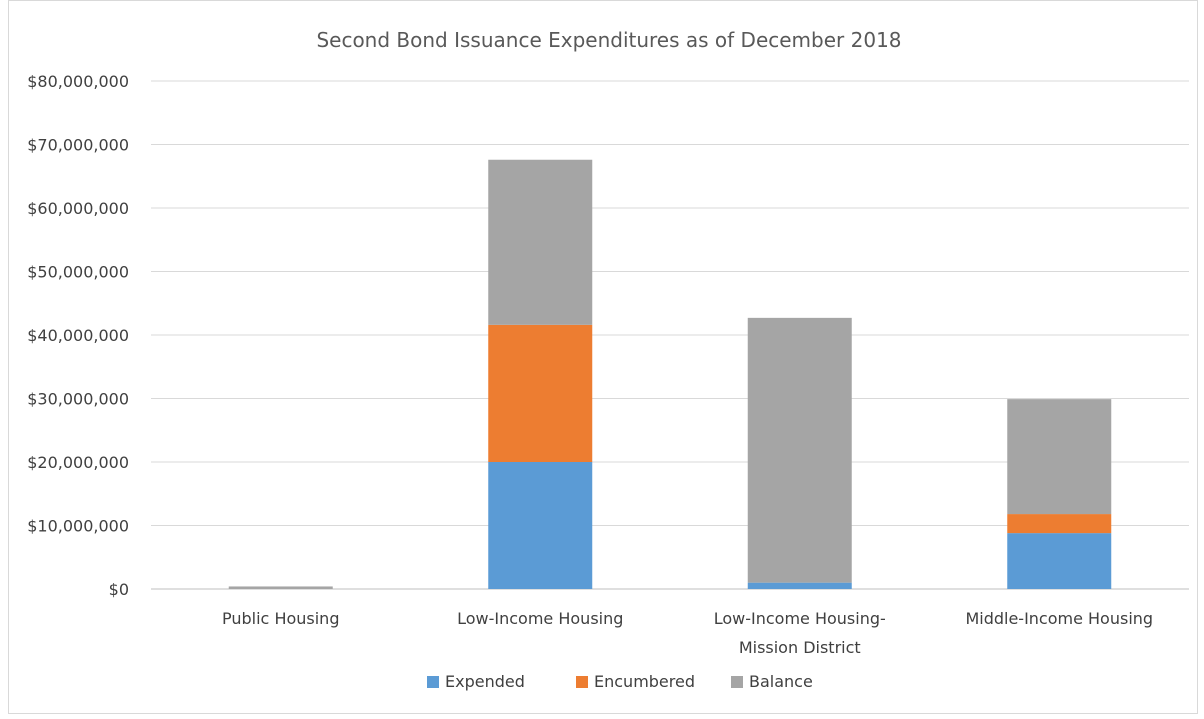  I want to click on legend-swatch-encumbered, so click(582, 682).